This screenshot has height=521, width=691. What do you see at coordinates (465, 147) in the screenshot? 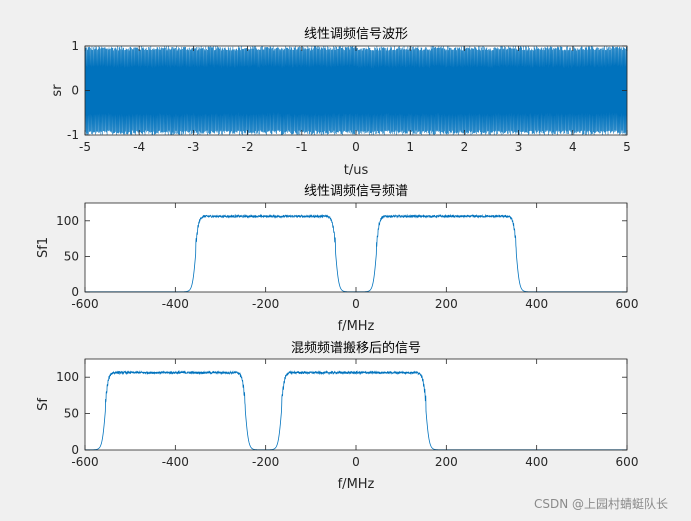
I see `x-tick-label: 2` at bounding box center [465, 147].